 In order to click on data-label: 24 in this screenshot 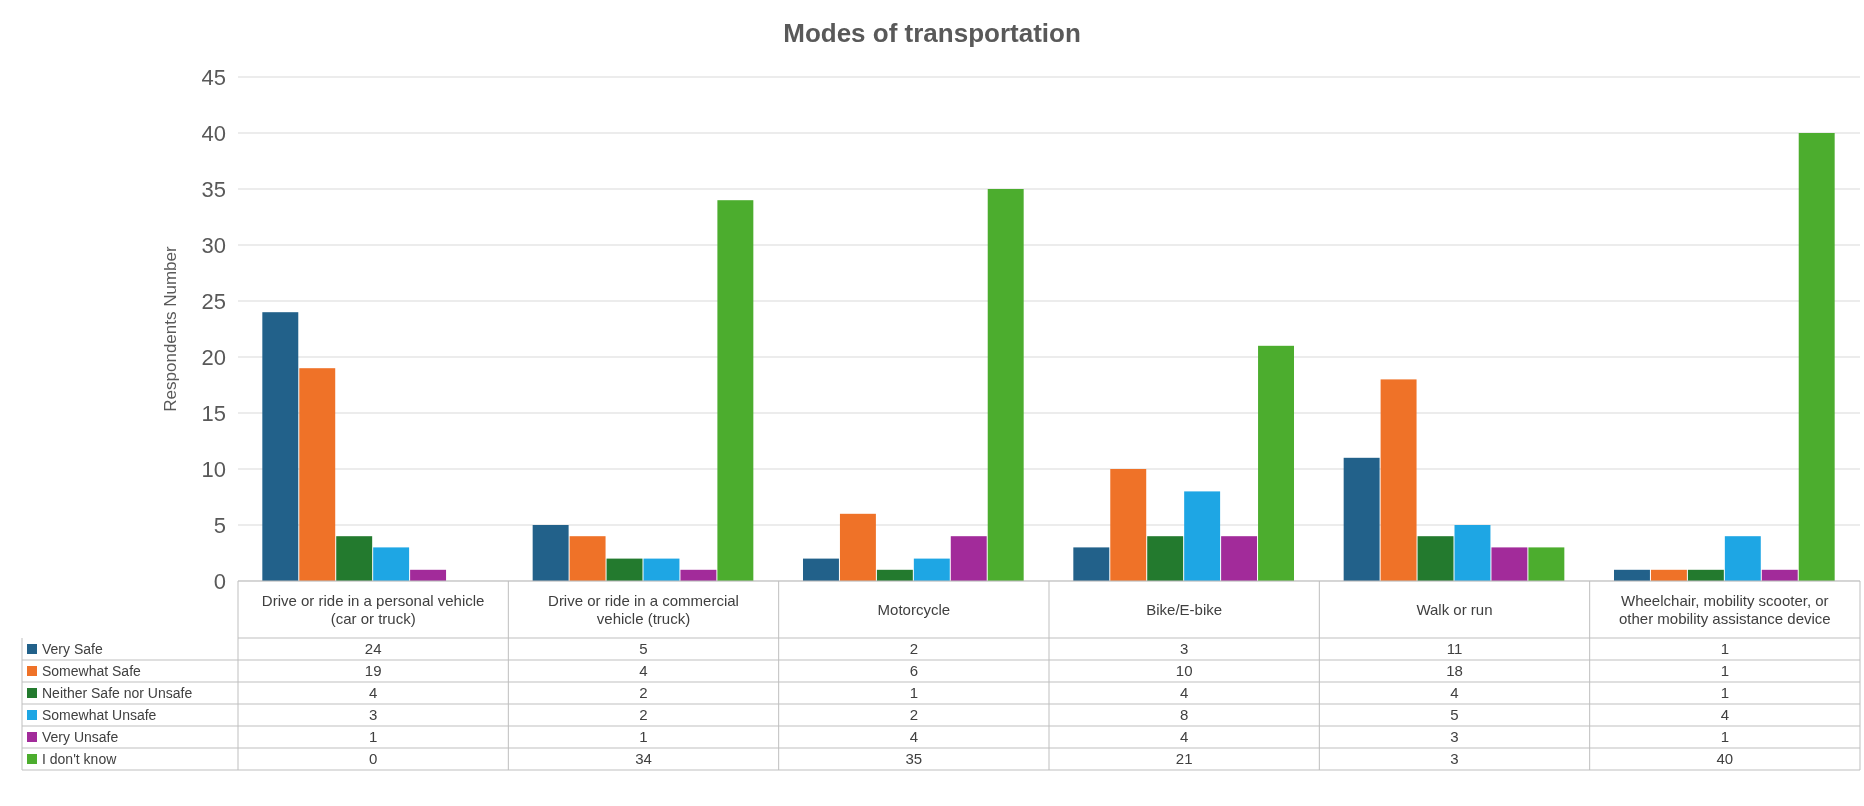, I will do `click(373, 648)`.